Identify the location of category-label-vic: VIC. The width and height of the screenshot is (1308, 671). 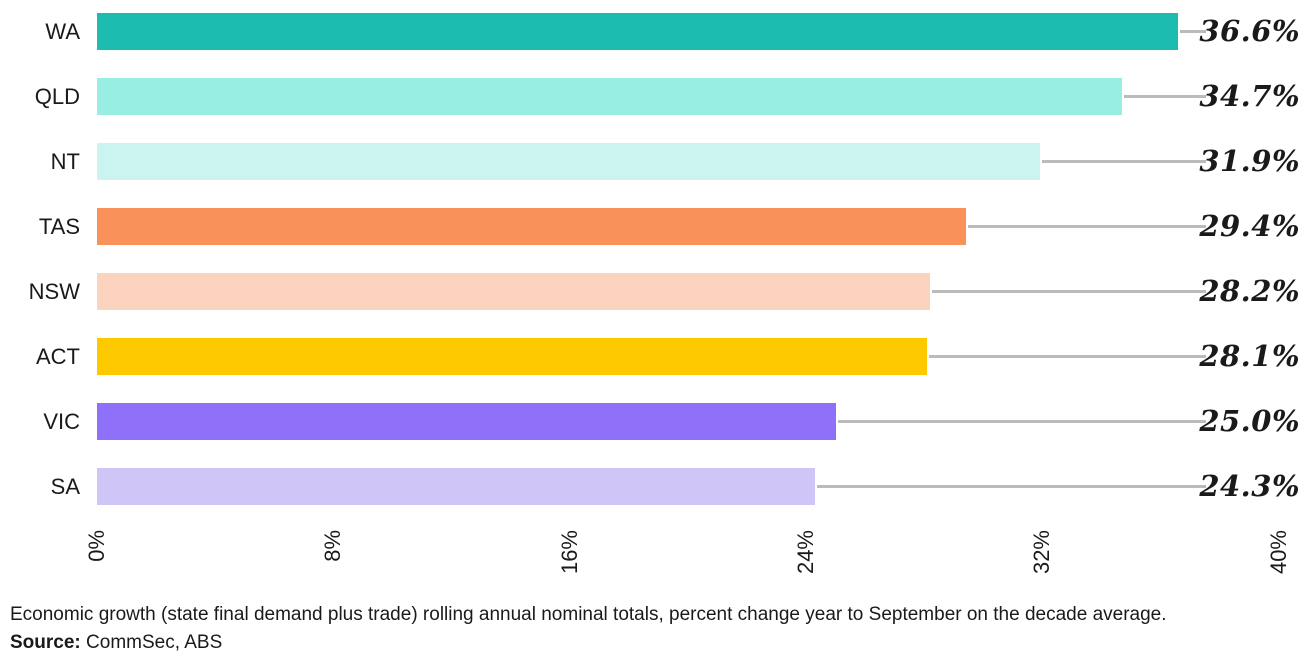
(61, 421).